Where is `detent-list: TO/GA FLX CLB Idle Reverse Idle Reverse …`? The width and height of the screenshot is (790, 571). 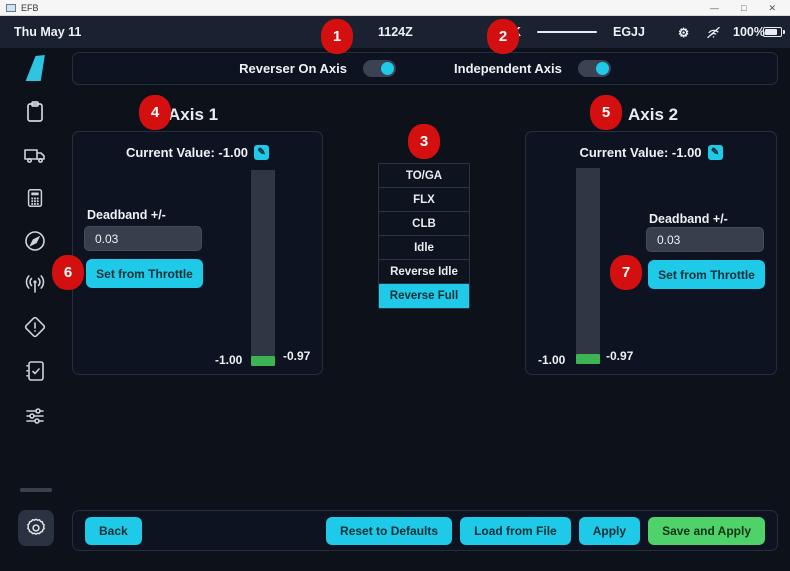
detent-list: TO/GA FLX CLB Idle Reverse Idle Reverse … is located at coordinates (424, 236).